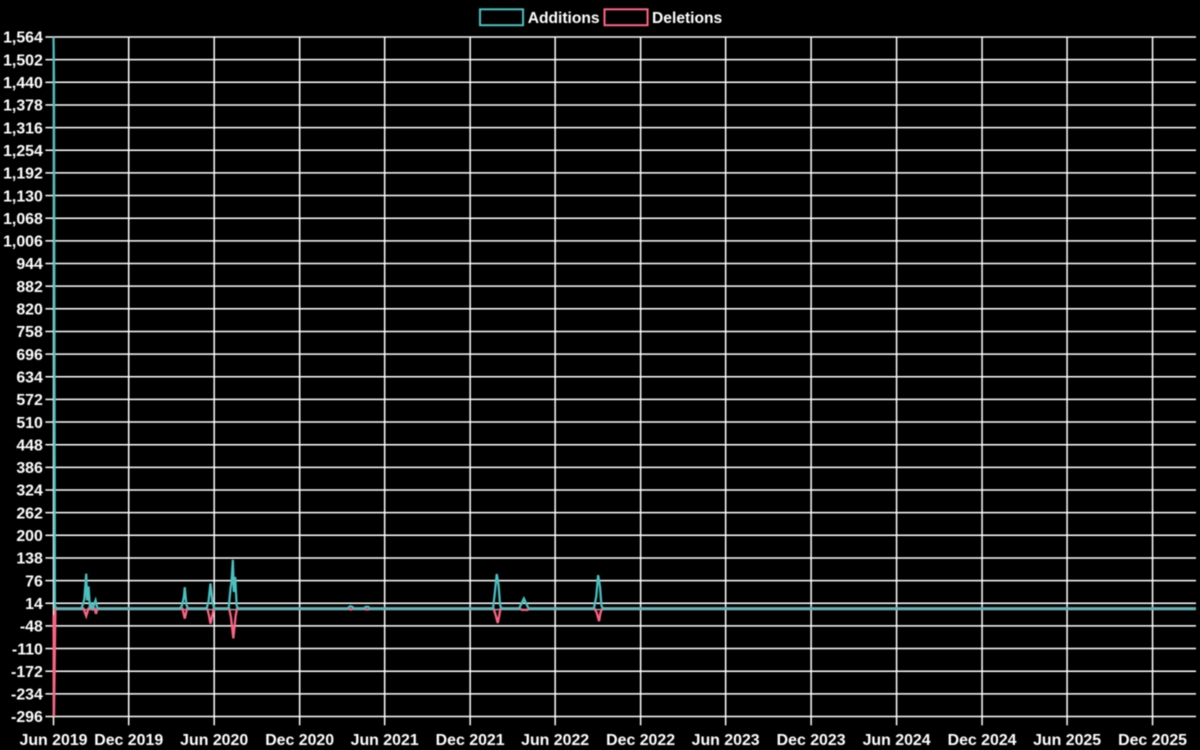  I want to click on svg-text: -296, so click(27, 717).